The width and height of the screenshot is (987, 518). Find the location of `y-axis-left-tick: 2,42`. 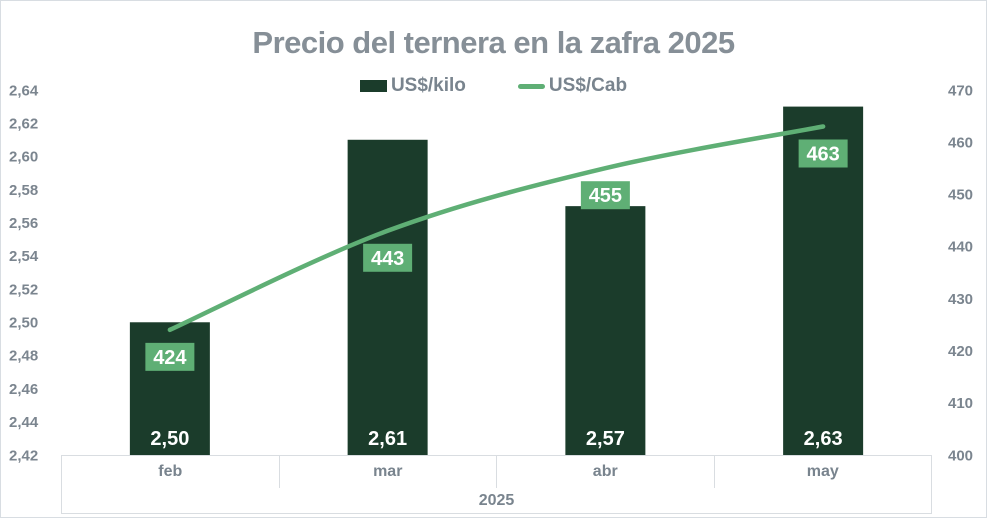

y-axis-left-tick: 2,42 is located at coordinates (23, 455).